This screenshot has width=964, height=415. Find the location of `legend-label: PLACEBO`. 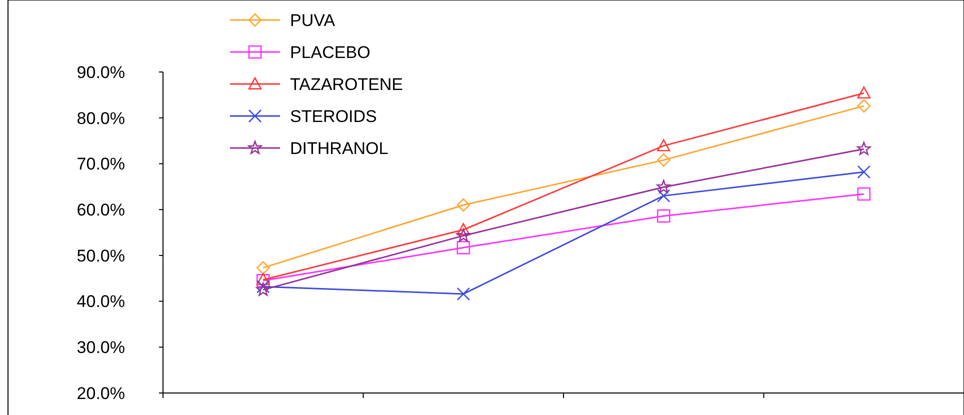

legend-label: PLACEBO is located at coordinates (330, 52).